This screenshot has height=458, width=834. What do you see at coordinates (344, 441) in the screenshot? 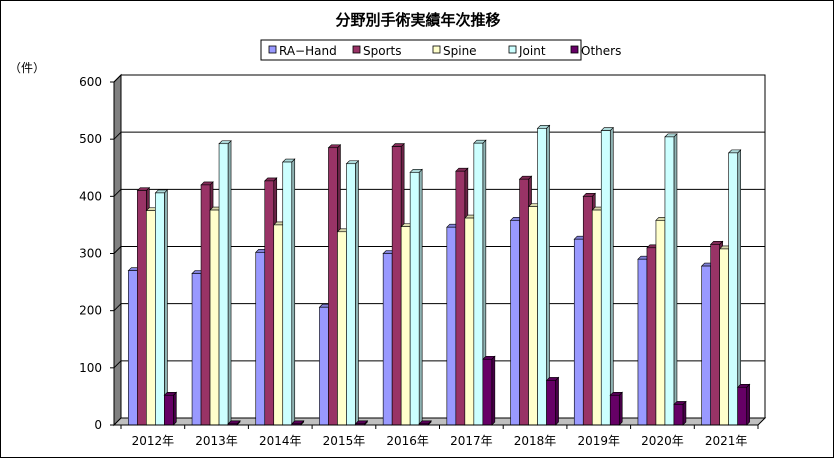
I see `x-tick-label: 2015年` at bounding box center [344, 441].